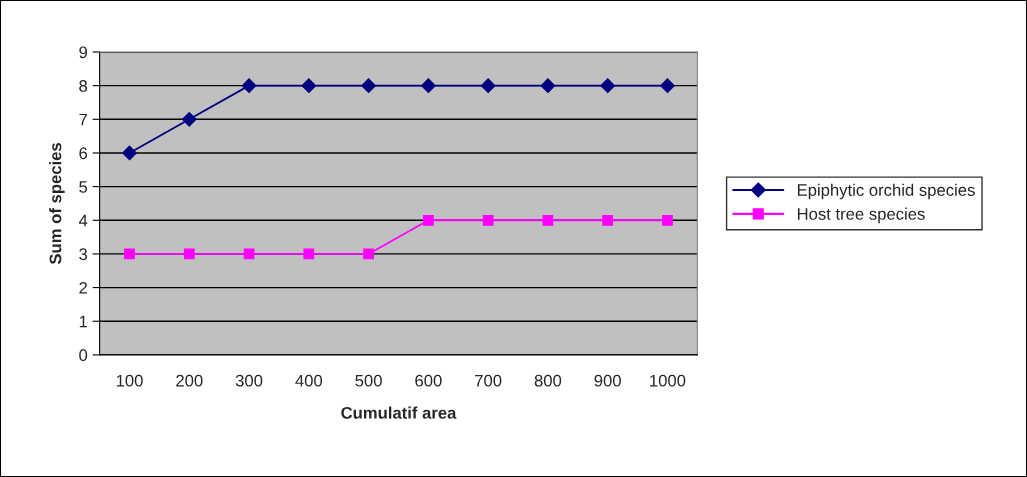 The width and height of the screenshot is (1027, 477). I want to click on y-tick-label: 7, so click(83, 119).